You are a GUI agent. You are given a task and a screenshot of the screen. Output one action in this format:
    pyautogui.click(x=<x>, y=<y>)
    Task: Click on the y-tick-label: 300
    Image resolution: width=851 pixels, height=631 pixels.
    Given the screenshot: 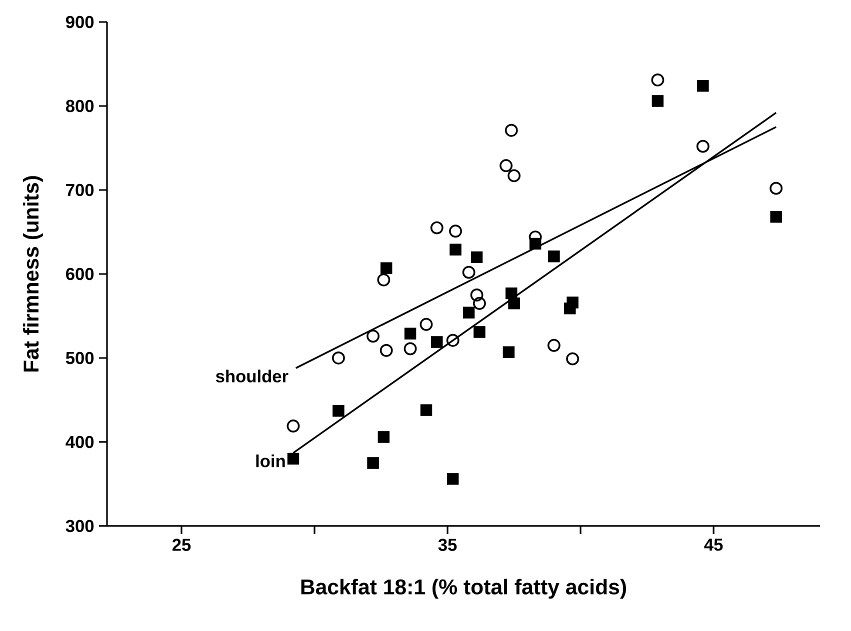 What is the action you would take?
    pyautogui.click(x=80, y=526)
    